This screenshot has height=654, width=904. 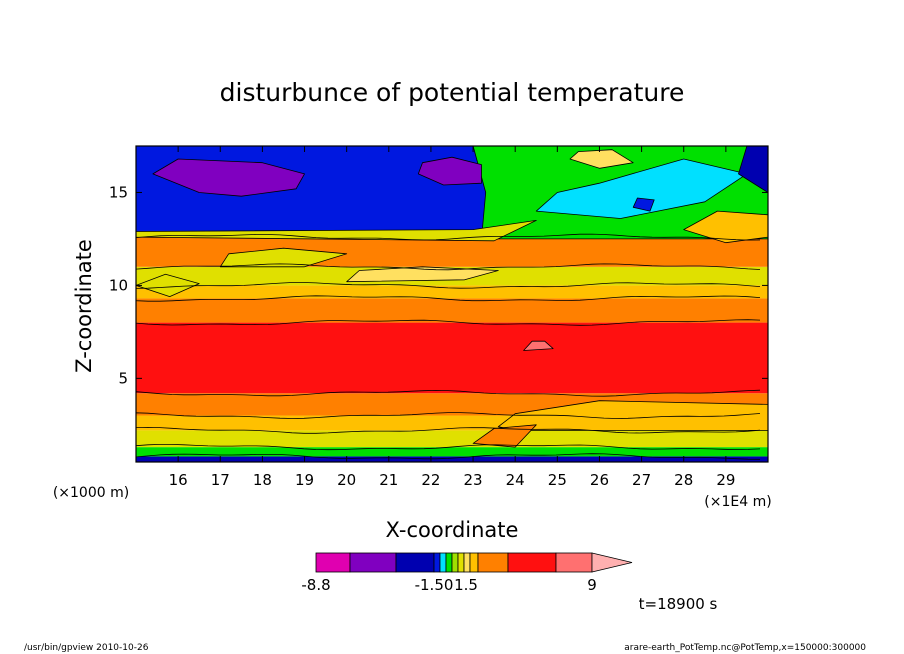 I want to click on x-tick-label-23: 23, so click(x=473, y=480).